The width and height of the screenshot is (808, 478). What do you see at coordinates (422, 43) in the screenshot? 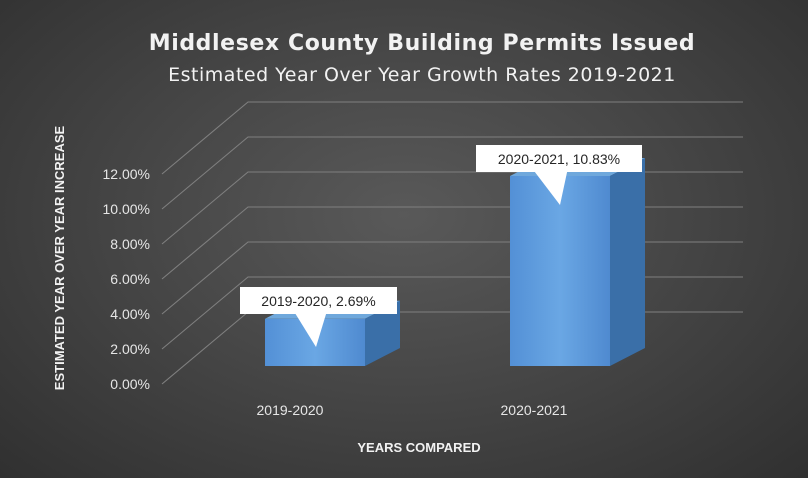
I see `chart-title: Middlesex County Building Permits Issued` at bounding box center [422, 43].